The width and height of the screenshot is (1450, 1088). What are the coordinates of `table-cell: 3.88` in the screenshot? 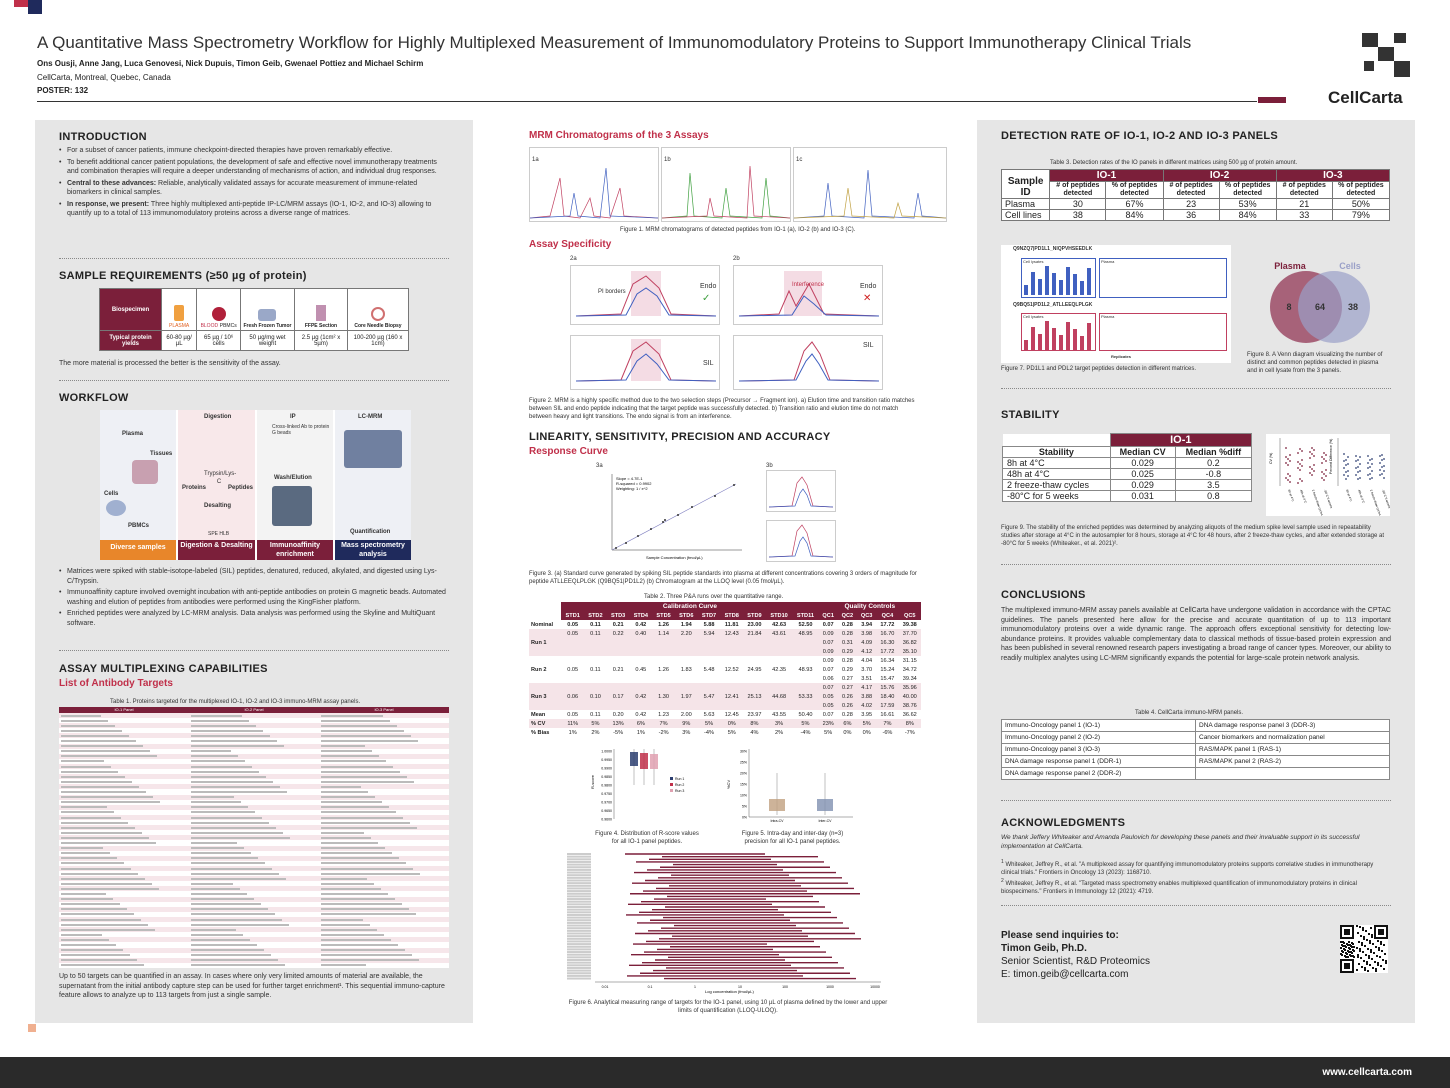 It's located at (867, 696).